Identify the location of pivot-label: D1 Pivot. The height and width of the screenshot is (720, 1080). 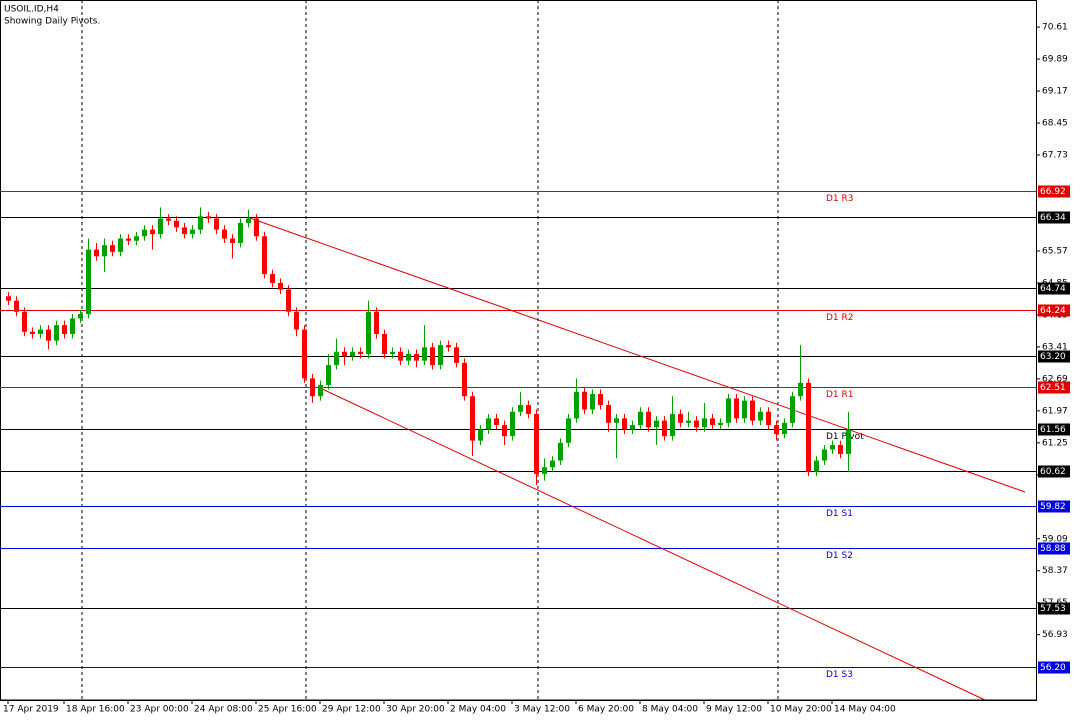
(845, 437).